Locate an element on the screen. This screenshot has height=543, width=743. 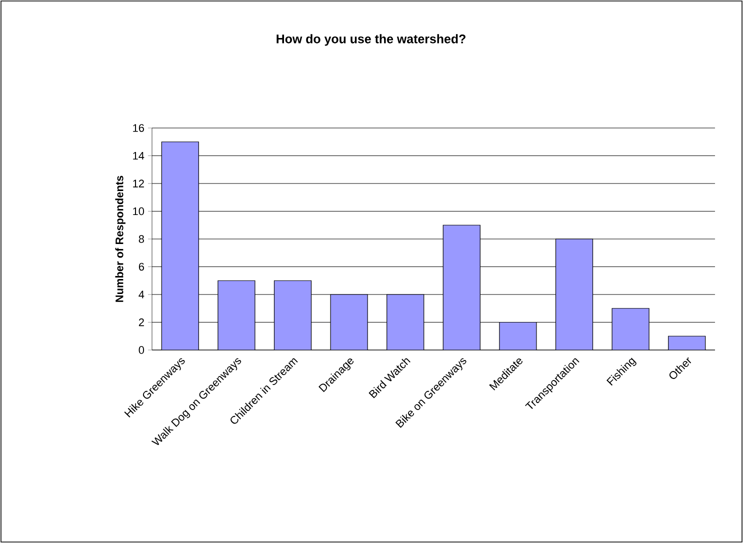
y-tick-label: 14 is located at coordinates (138, 156).